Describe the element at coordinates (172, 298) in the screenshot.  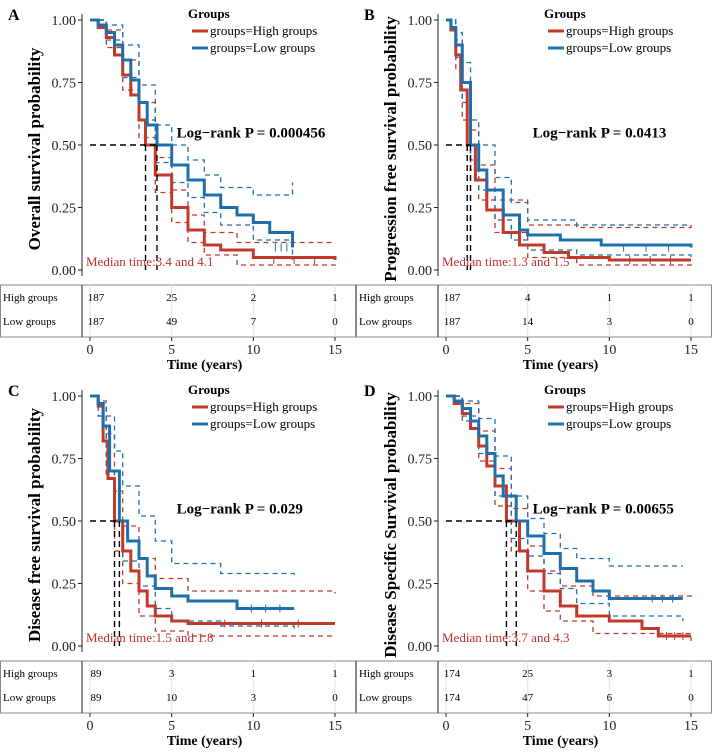
I see `risk-count: 25` at that location.